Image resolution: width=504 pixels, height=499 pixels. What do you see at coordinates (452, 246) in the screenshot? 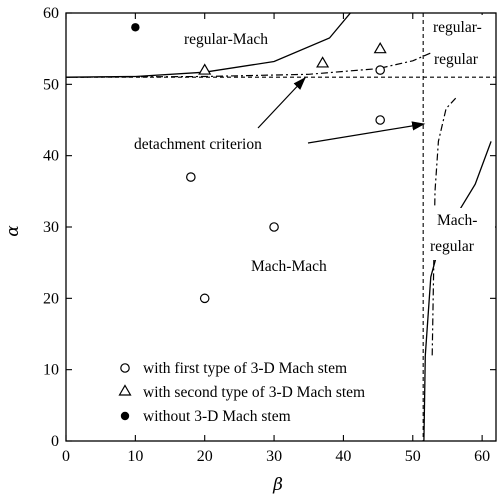
I see `region-label-mach-regular-line2: regular` at bounding box center [452, 246].